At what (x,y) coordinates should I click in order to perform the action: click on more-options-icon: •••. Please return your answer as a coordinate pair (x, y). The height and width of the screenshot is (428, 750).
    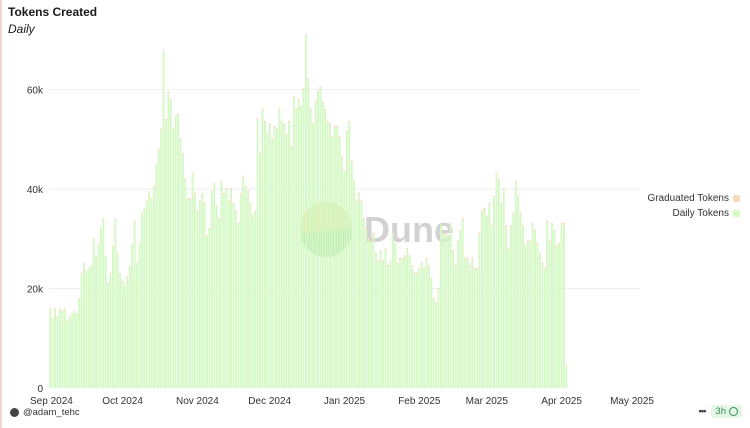
    Looking at the image, I should click on (702, 411).